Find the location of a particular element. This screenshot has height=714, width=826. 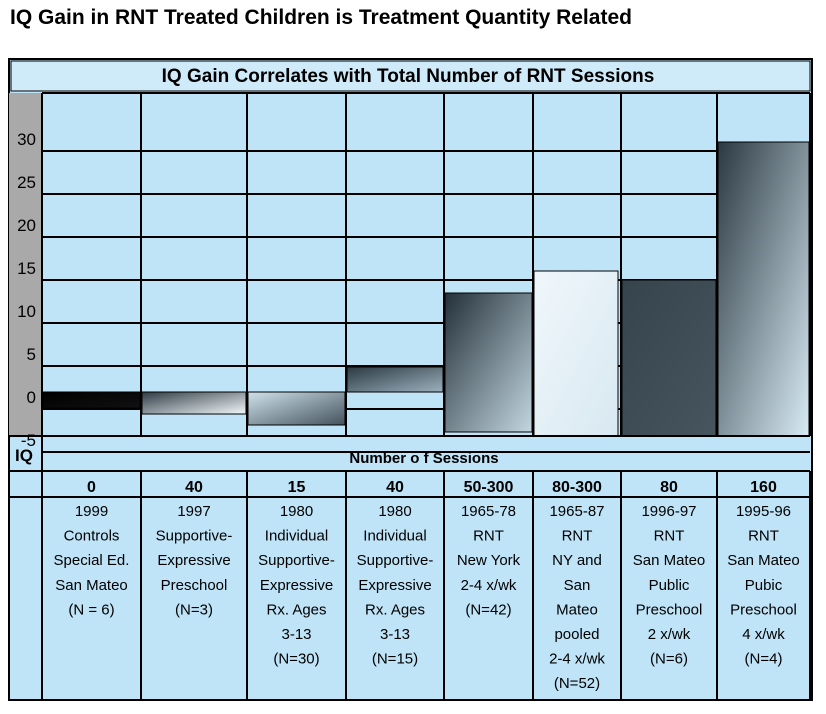

category-description-line: (N=3) is located at coordinates (194, 609).